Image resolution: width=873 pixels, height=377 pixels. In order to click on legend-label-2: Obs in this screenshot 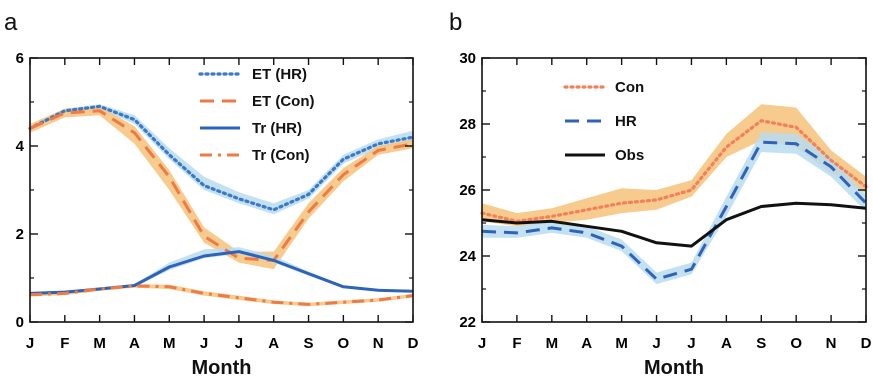, I will do `click(629, 155)`.